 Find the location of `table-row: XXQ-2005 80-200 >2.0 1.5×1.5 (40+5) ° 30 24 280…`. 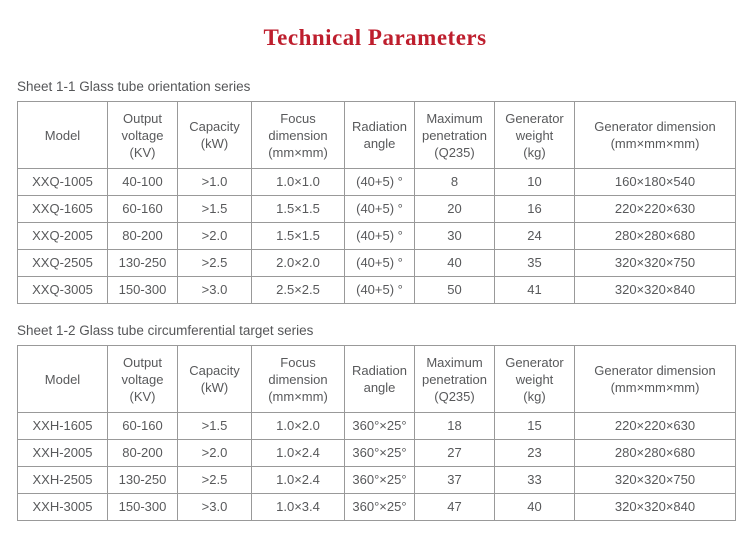

table-row: XXQ-2005 80-200 >2.0 1.5×1.5 (40+5) ° 30 24 280… is located at coordinates (376, 236).